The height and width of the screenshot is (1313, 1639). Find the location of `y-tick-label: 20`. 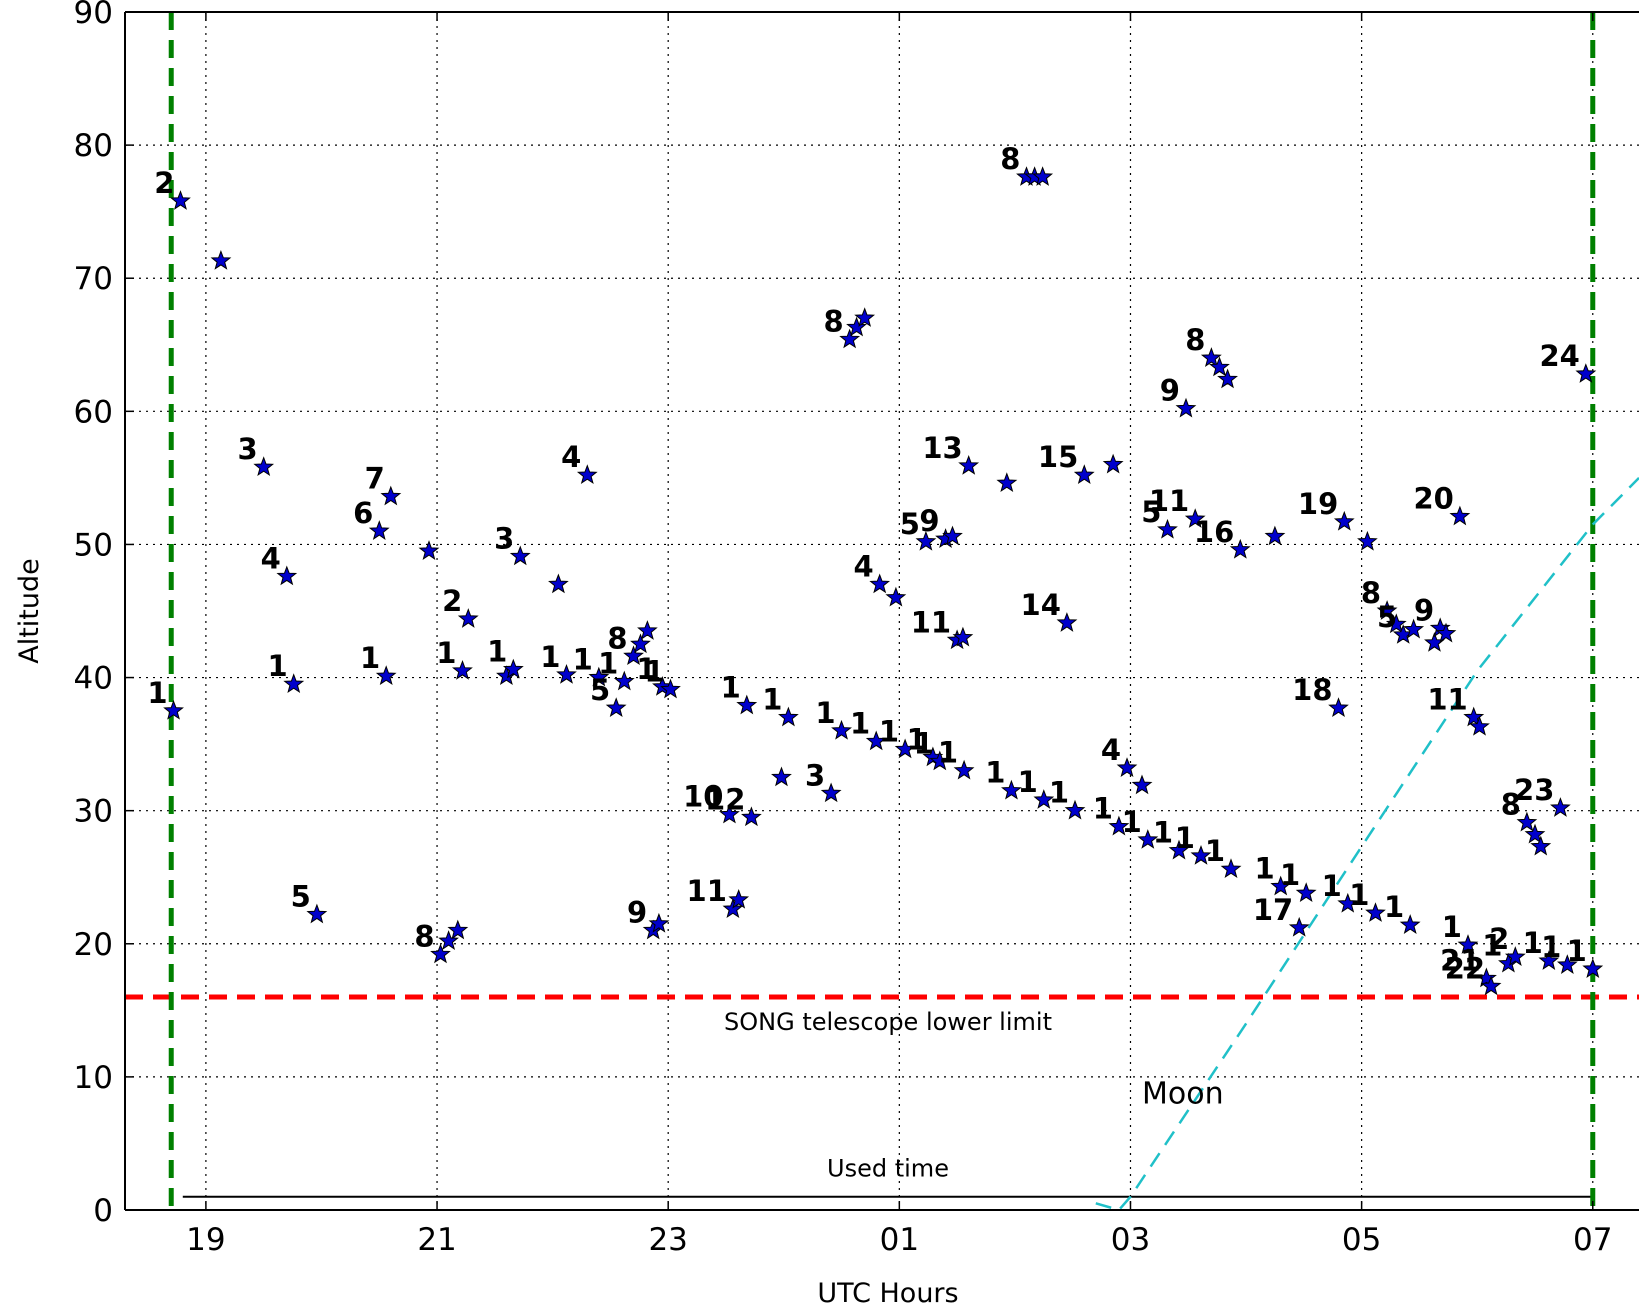

y-tick-label: 20 is located at coordinates (93, 945).